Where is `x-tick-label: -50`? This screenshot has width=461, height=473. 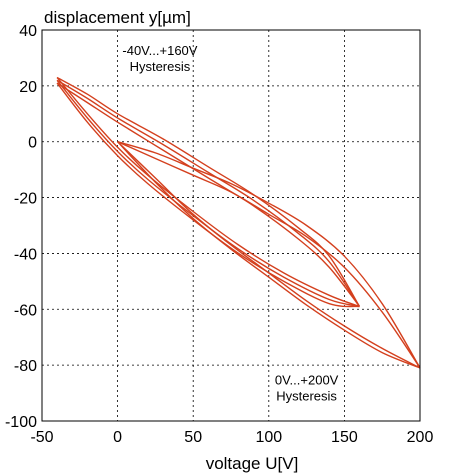 x-tick-label: -50 is located at coordinates (41, 437).